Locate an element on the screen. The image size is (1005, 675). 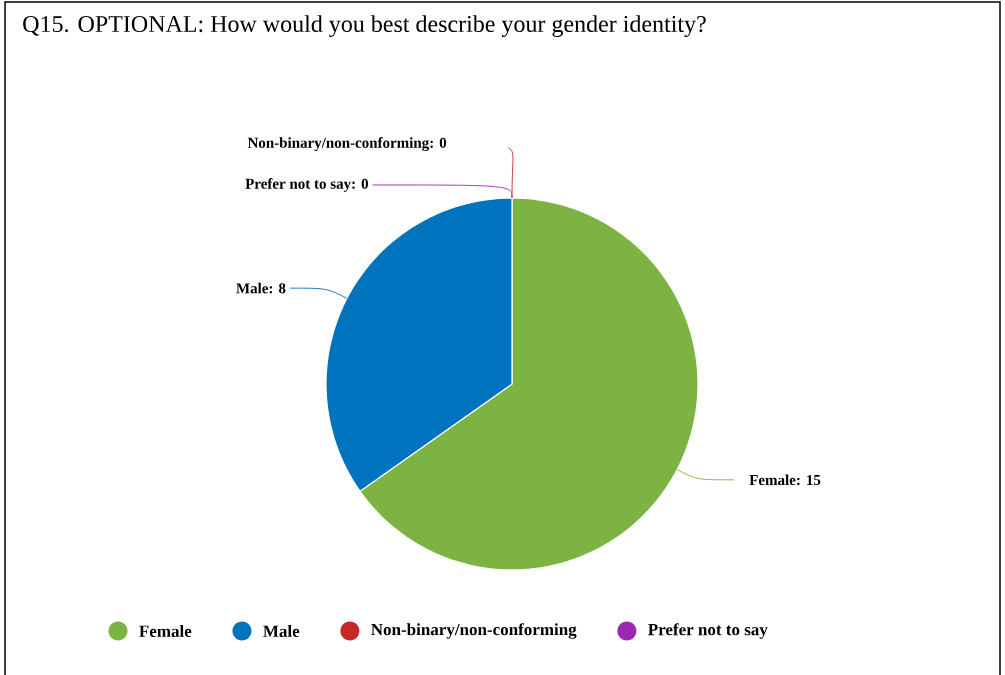
data-label: Female: 15 is located at coordinates (785, 480).